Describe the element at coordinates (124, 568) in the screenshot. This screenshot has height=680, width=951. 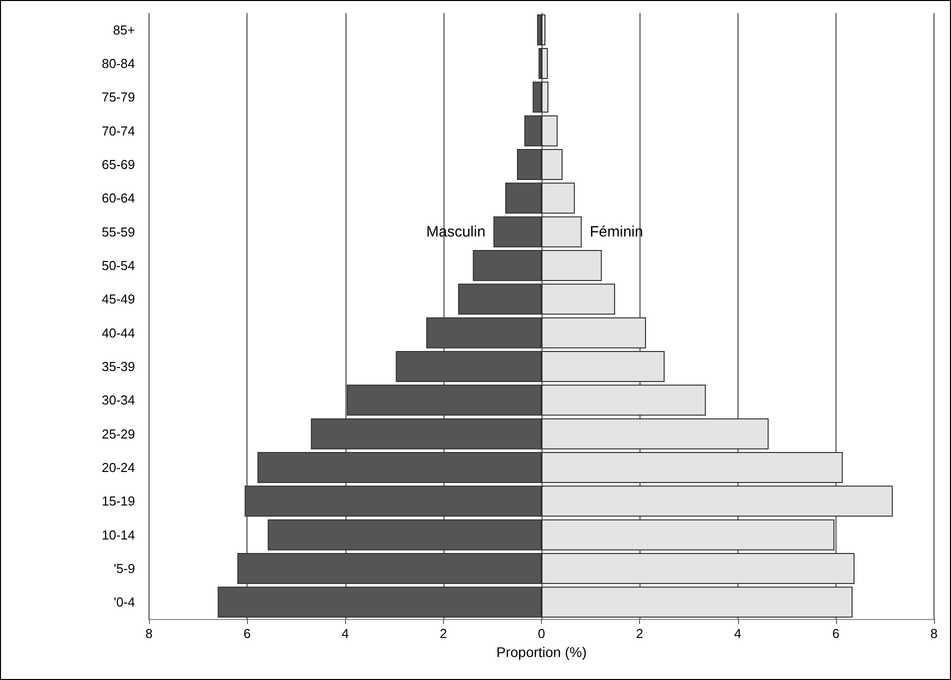
I see `y-tick-label: '5-9` at that location.